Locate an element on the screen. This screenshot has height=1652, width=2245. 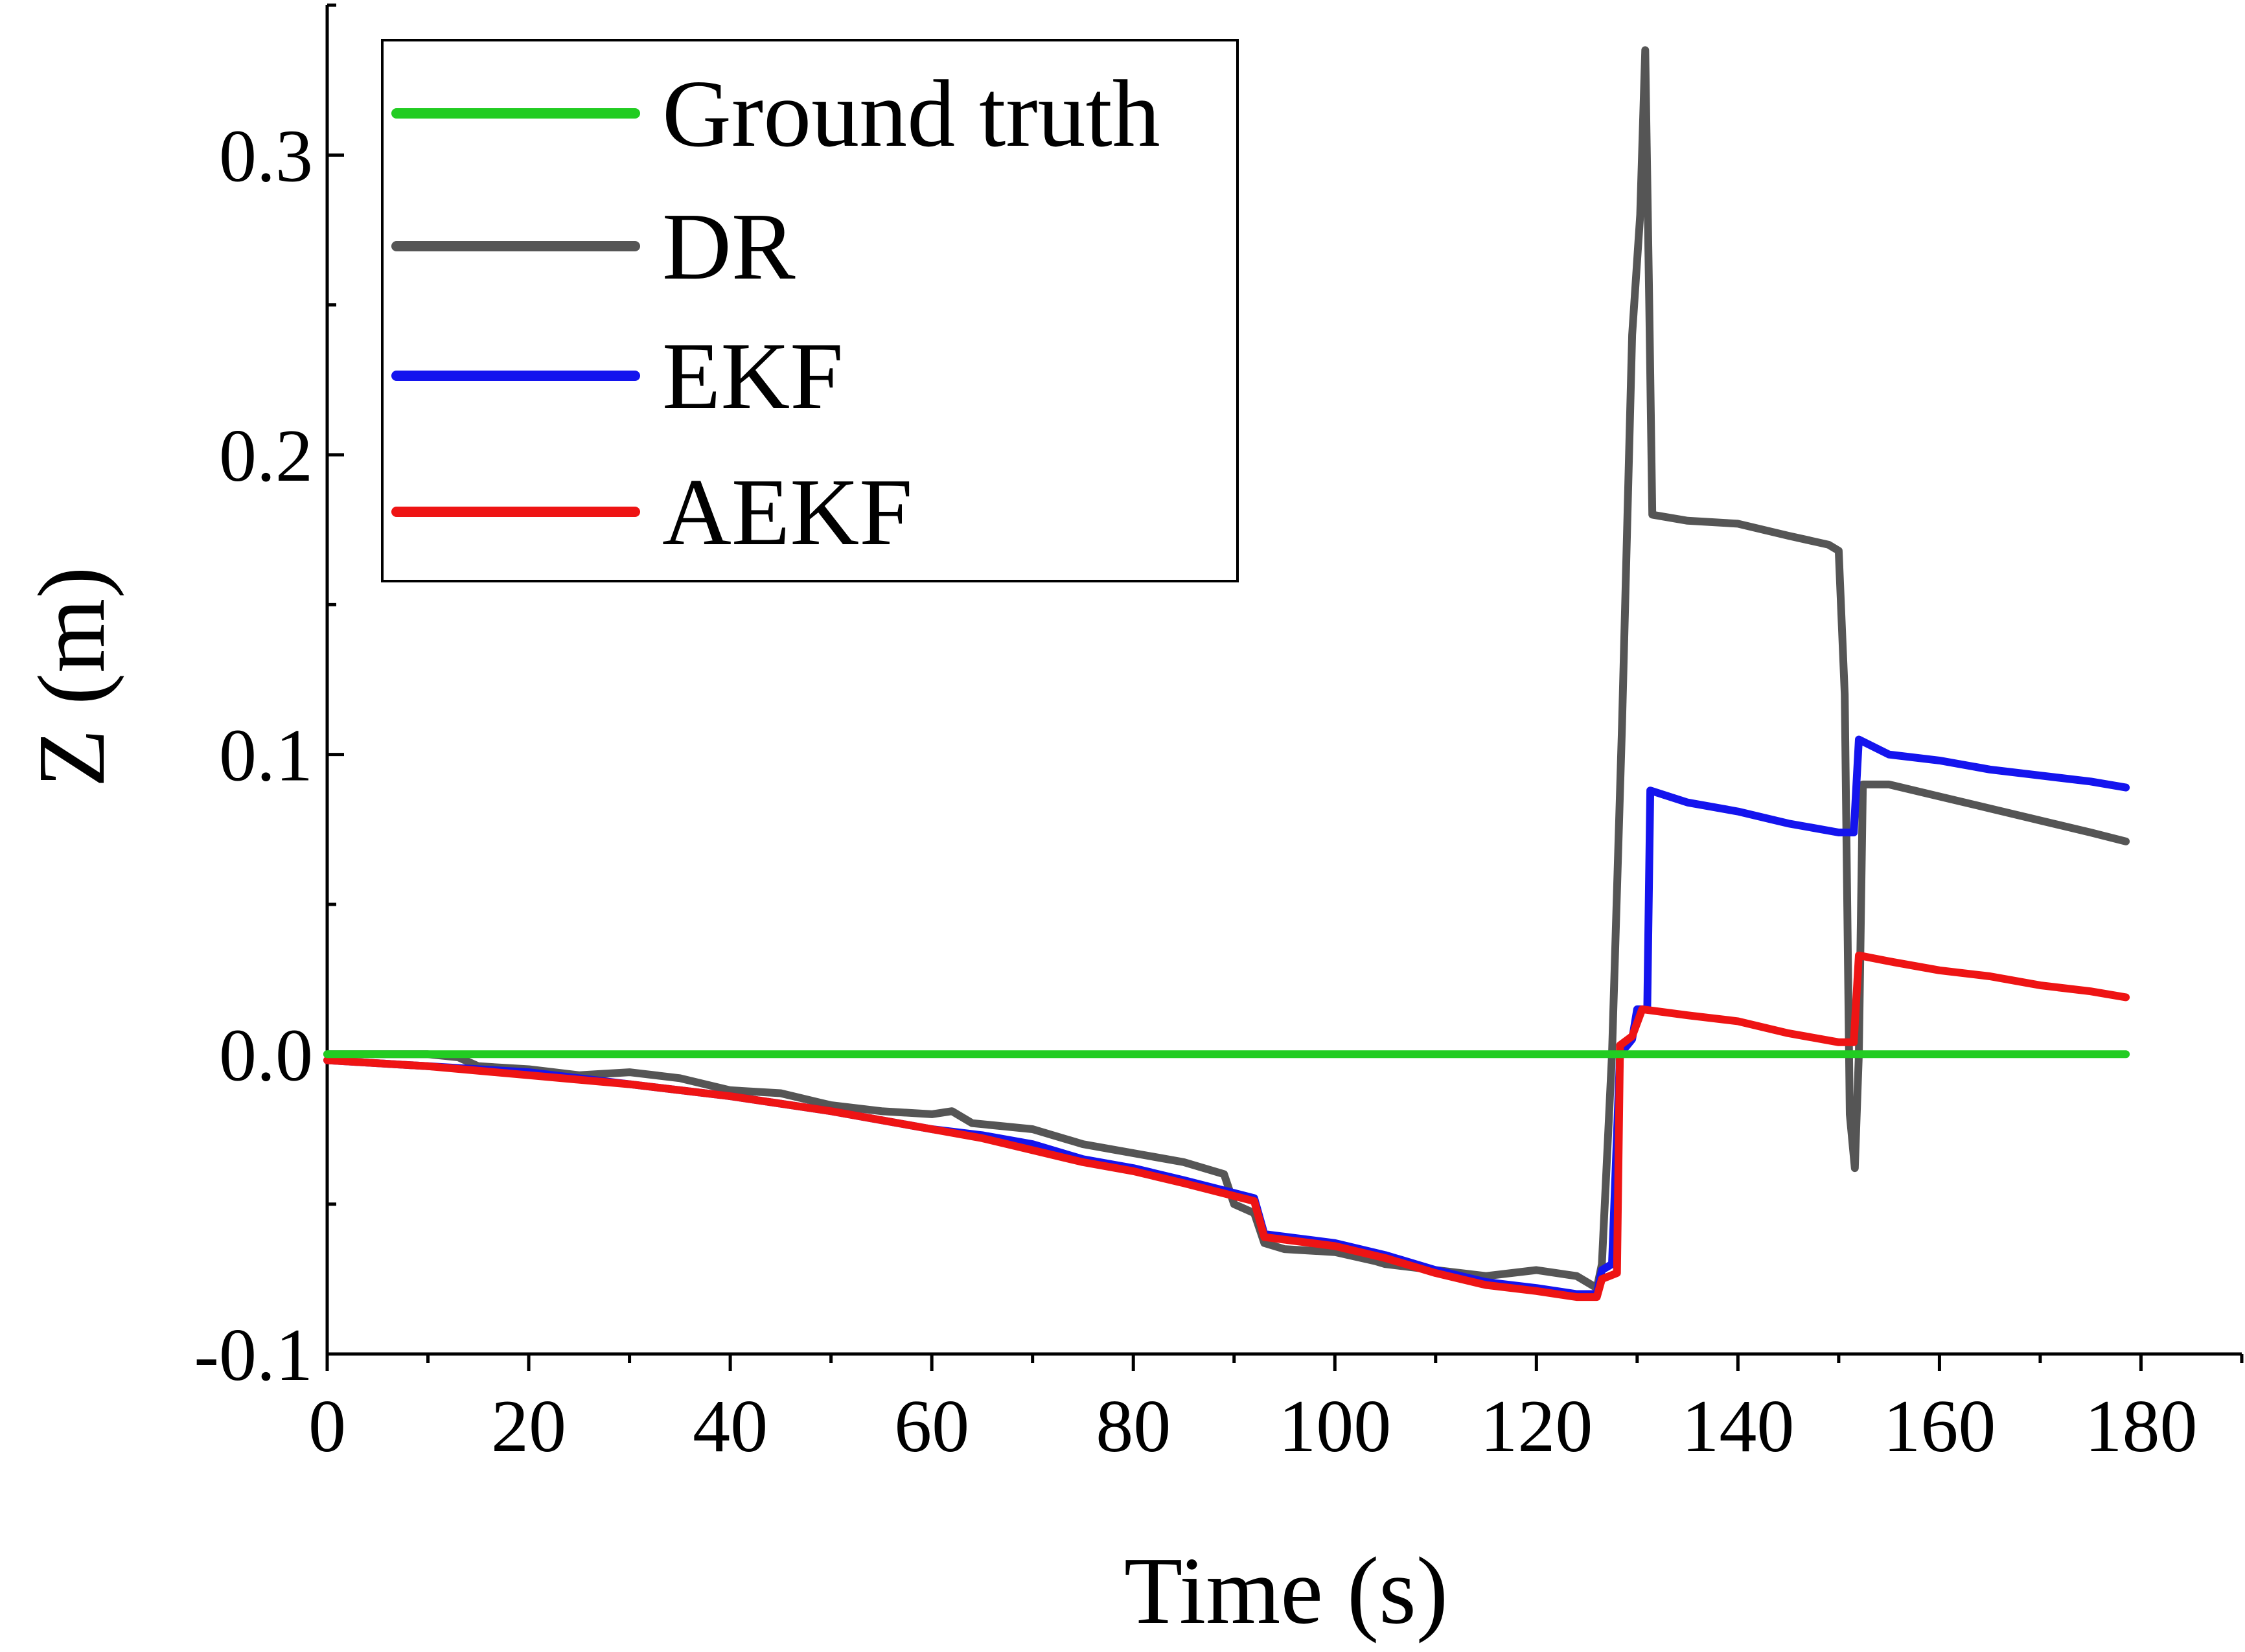
y-tick-label: 0.0 is located at coordinates (266, 1055).